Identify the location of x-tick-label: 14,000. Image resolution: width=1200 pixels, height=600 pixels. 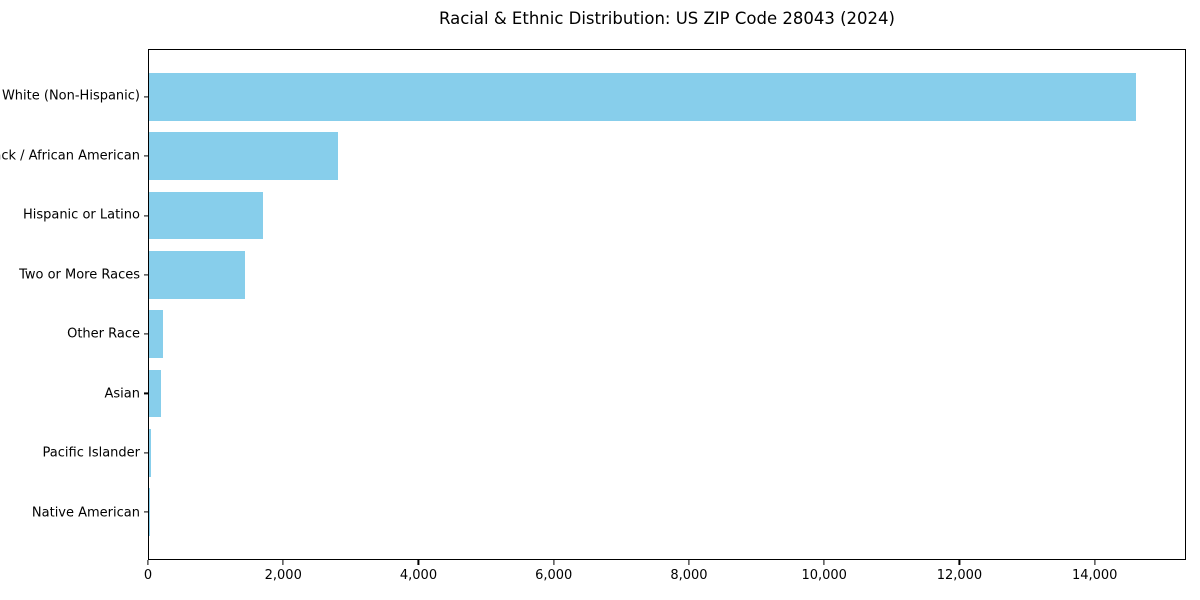
(1094, 575).